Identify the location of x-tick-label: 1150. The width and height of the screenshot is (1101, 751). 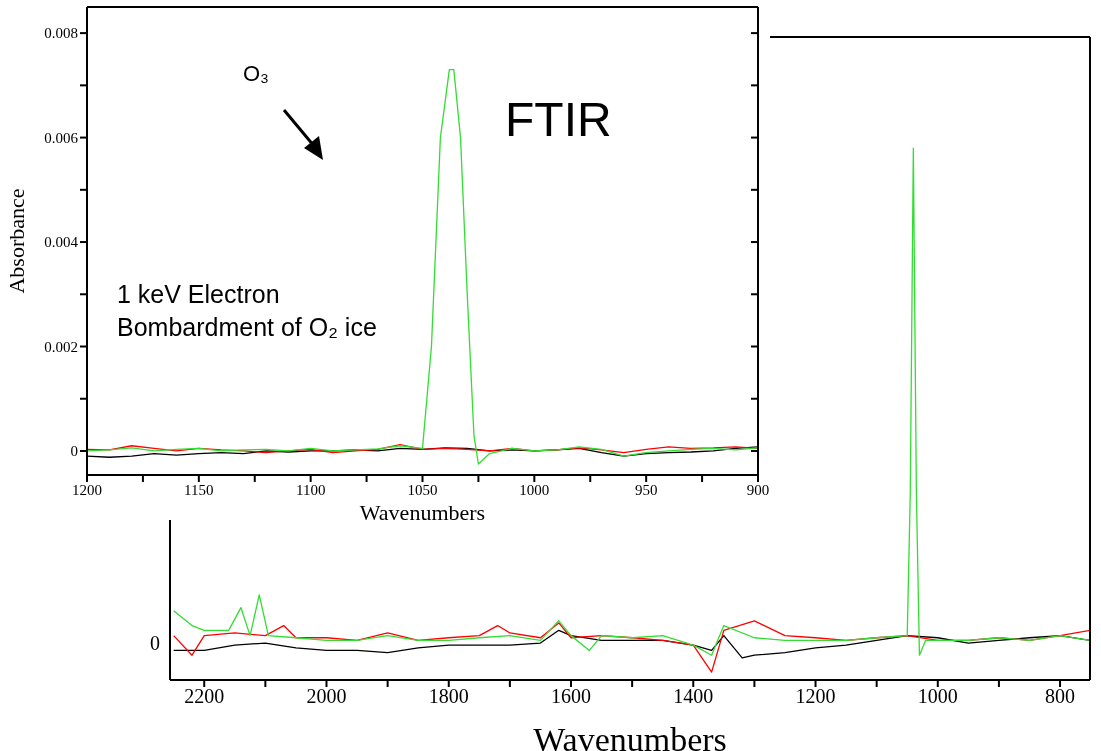
(199, 489).